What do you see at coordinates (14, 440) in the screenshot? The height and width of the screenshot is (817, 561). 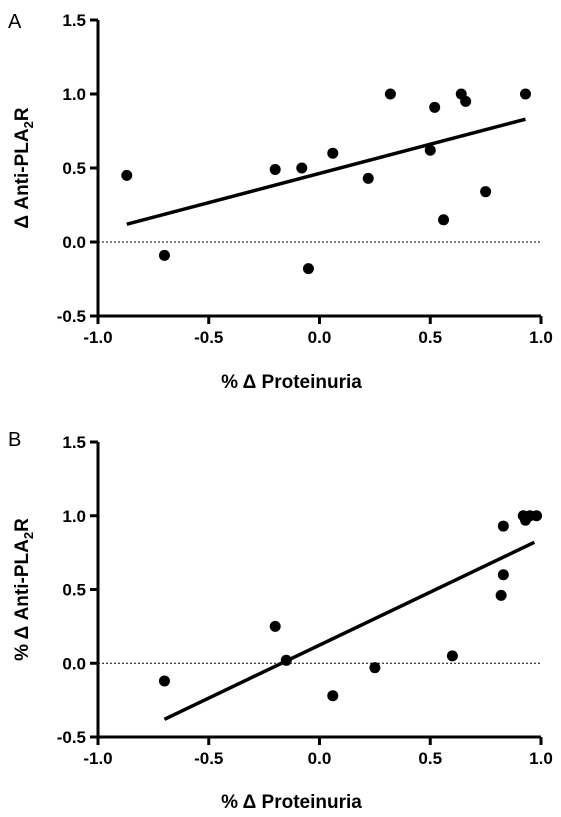 I see `panel-label: B` at bounding box center [14, 440].